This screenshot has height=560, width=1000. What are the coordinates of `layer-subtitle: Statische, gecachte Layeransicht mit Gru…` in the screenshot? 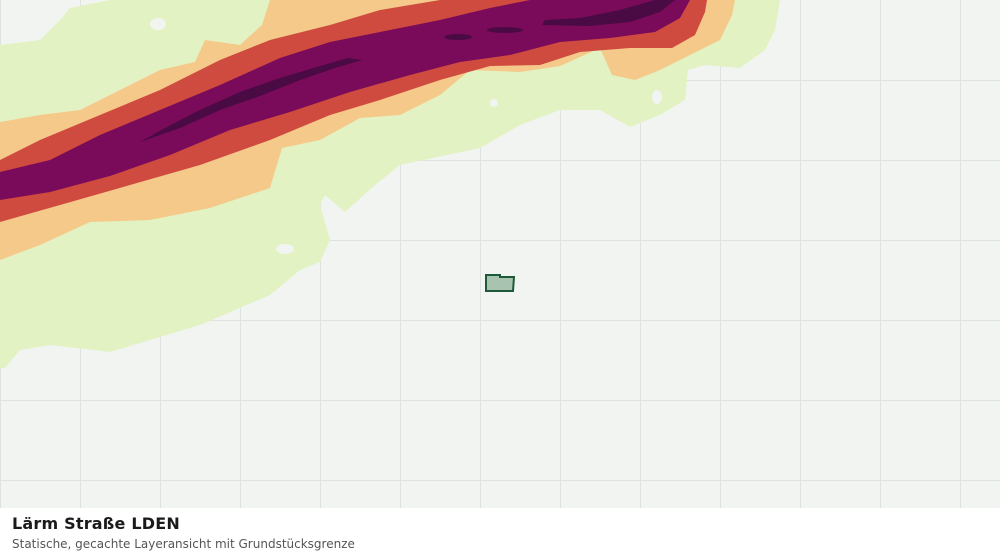 It's located at (183, 544).